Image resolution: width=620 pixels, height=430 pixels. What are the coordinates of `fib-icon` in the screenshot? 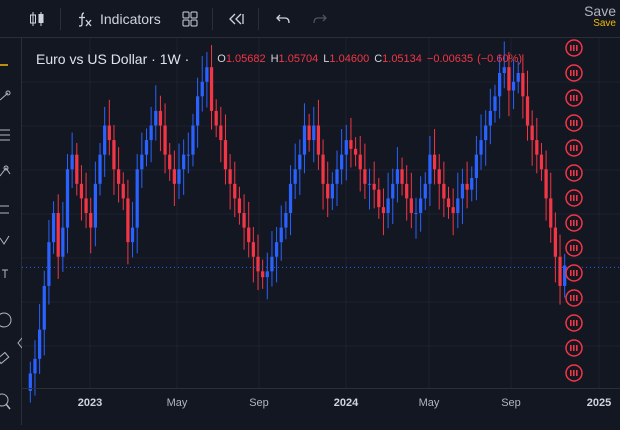 It's located at (5, 135).